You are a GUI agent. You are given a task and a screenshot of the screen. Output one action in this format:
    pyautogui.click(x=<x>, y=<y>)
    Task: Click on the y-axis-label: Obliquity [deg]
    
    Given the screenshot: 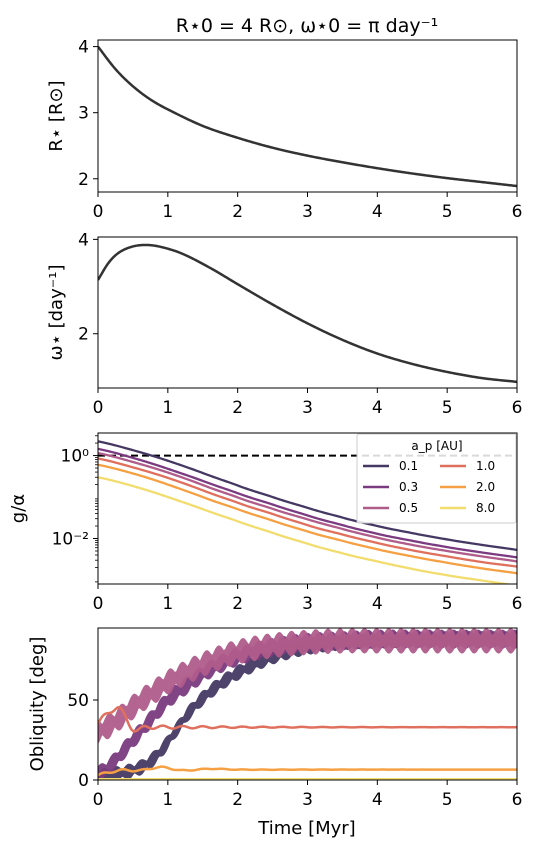 What is the action you would take?
    pyautogui.click(x=37, y=704)
    